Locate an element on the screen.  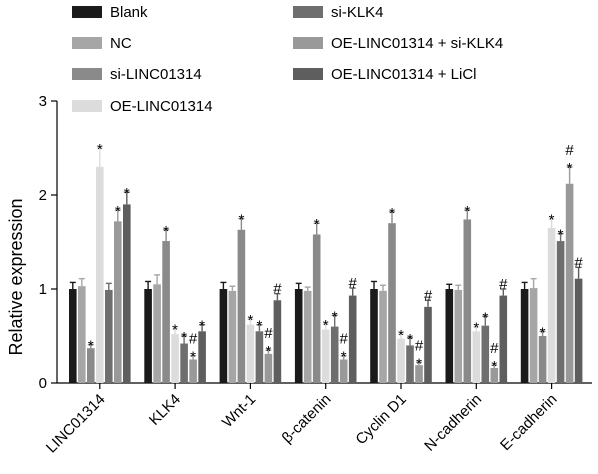
x-category-label: N-cadherin is located at coordinates (453, 423).